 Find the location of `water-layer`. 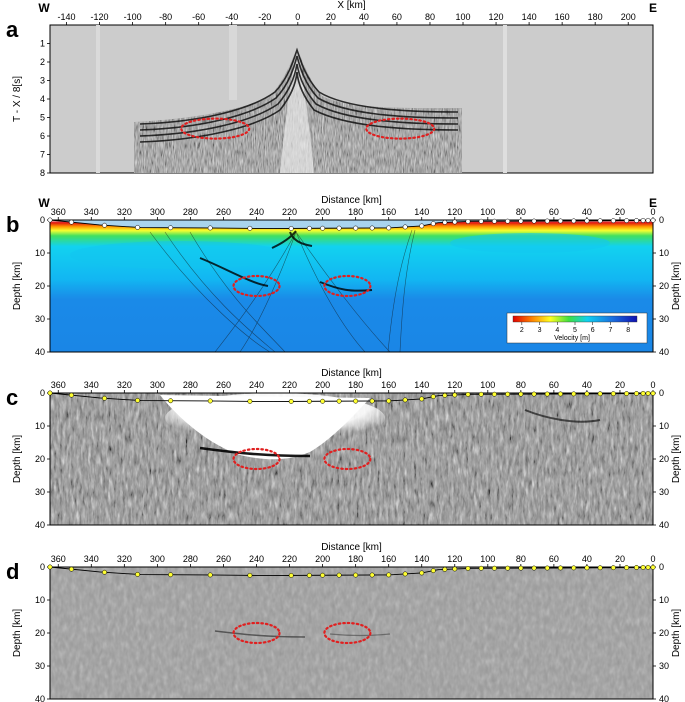

water-layer is located at coordinates (351, 224).